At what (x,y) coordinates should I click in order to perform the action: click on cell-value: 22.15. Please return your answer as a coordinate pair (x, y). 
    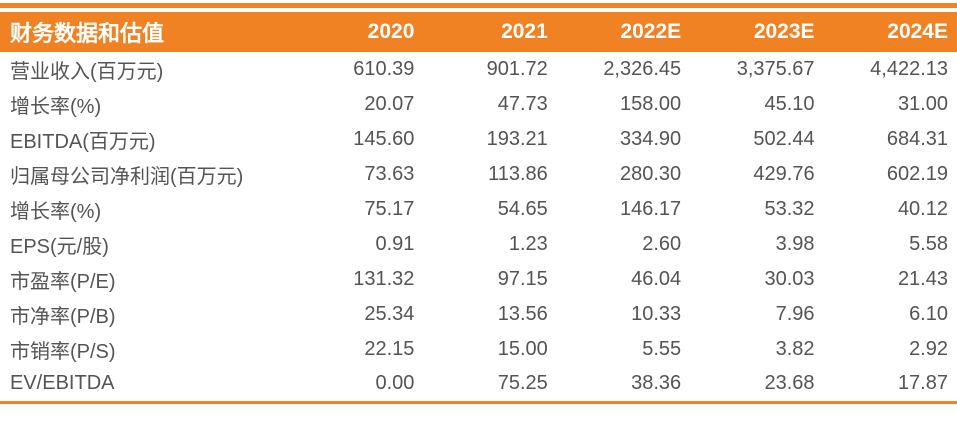
    Looking at the image, I should click on (389, 349).